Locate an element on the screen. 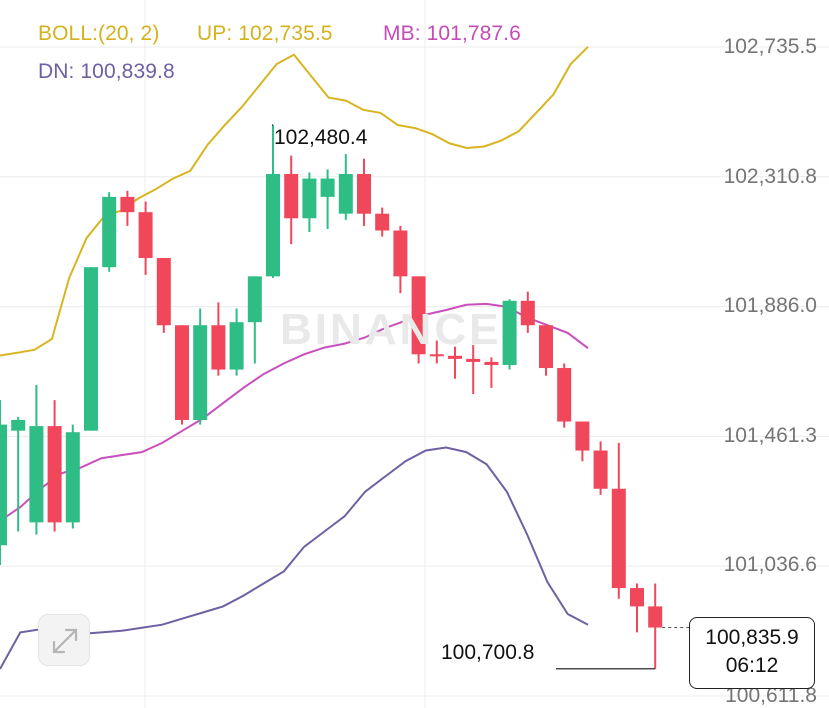 The height and width of the screenshot is (708, 829). expand-arrows-icon is located at coordinates (65, 641).